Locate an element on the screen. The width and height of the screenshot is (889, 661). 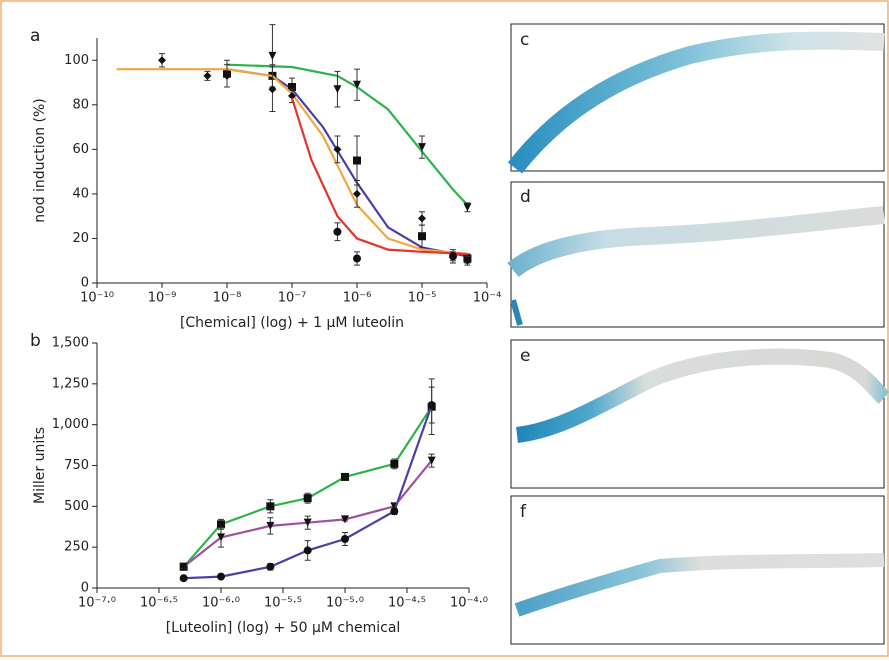
x-tick-label: 10⁻⁵·⁵ is located at coordinates (283, 603).